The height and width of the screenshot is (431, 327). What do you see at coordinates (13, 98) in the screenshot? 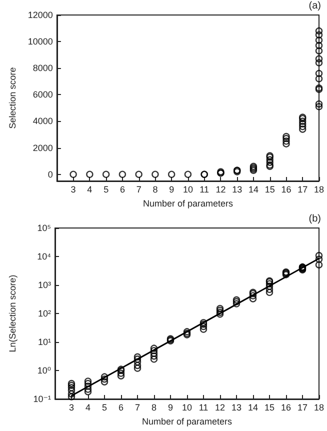
I see `y-axis-title: Selection score` at bounding box center [13, 98].